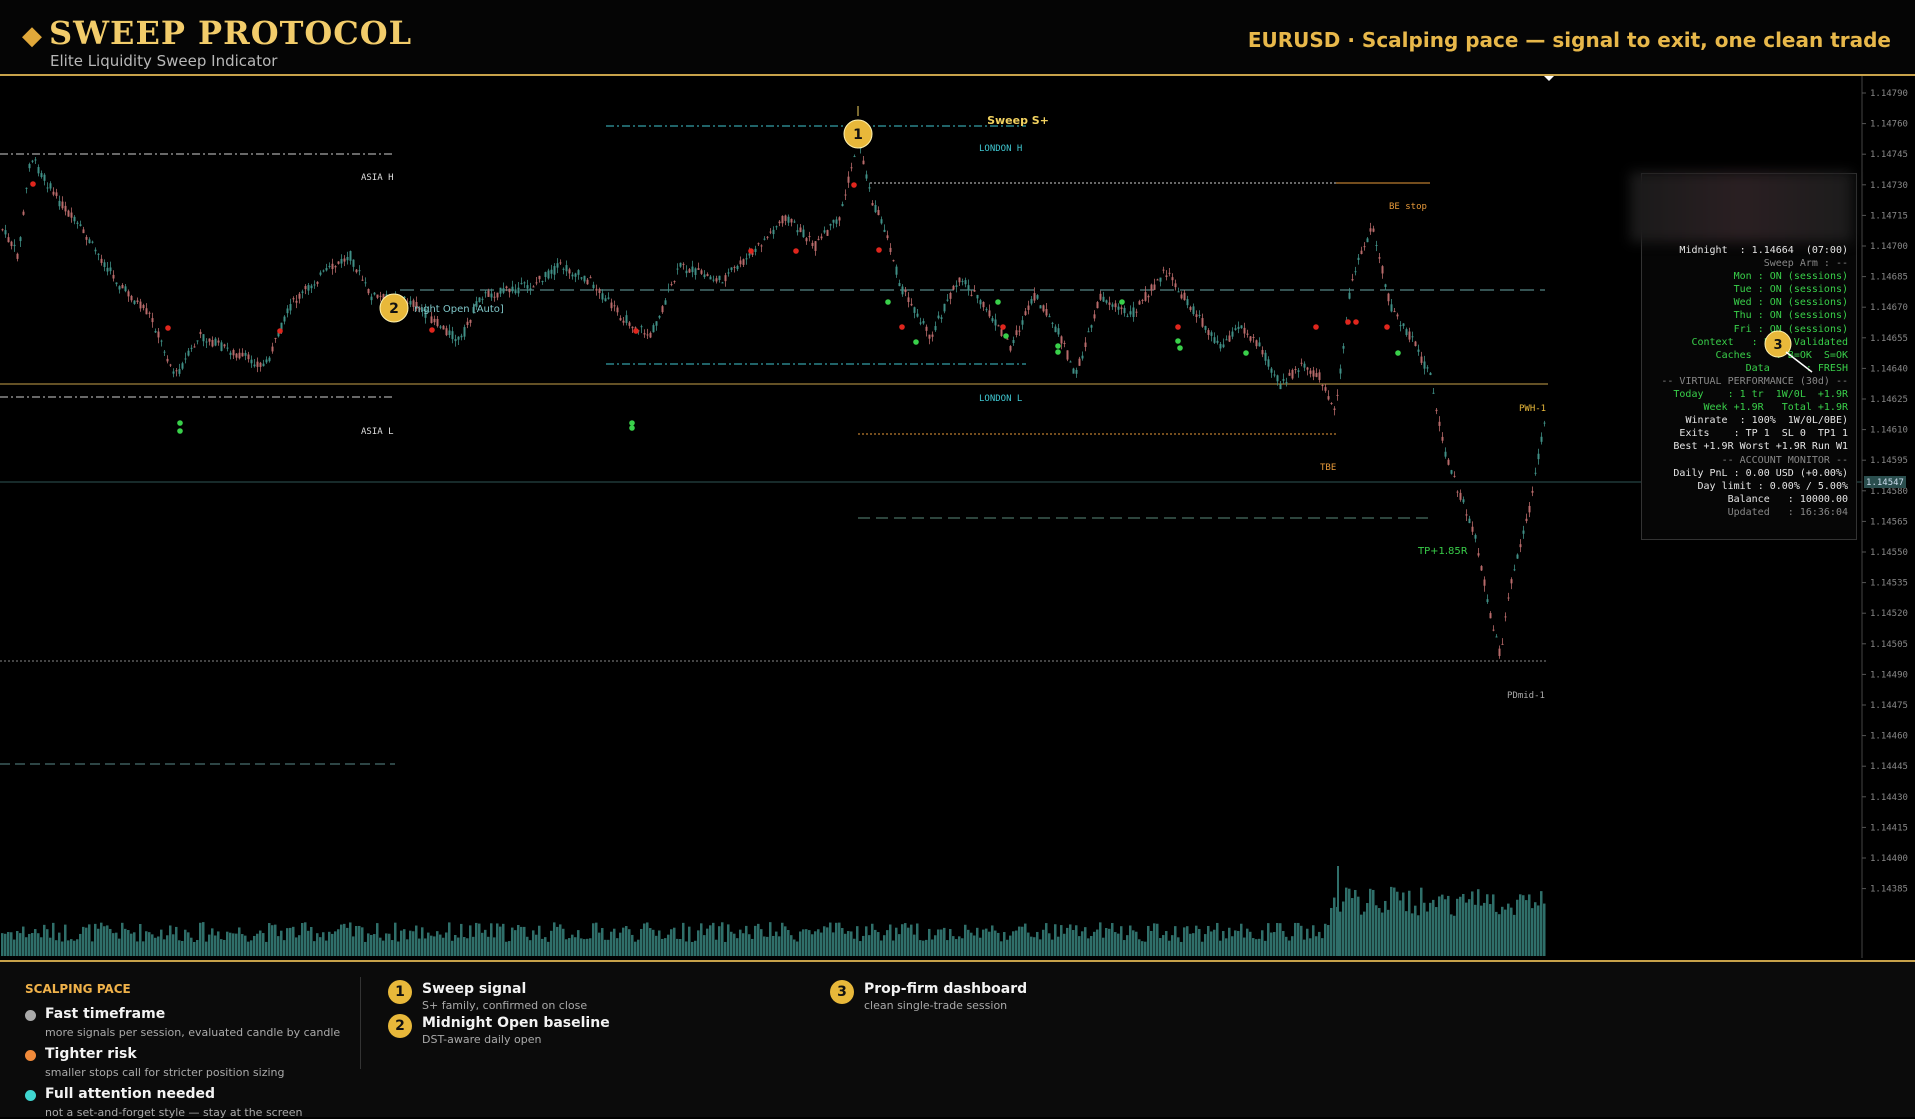 This screenshot has height=1119, width=1915. What do you see at coordinates (1549, 78) in the screenshot?
I see `chart-shift-marker-icon` at bounding box center [1549, 78].